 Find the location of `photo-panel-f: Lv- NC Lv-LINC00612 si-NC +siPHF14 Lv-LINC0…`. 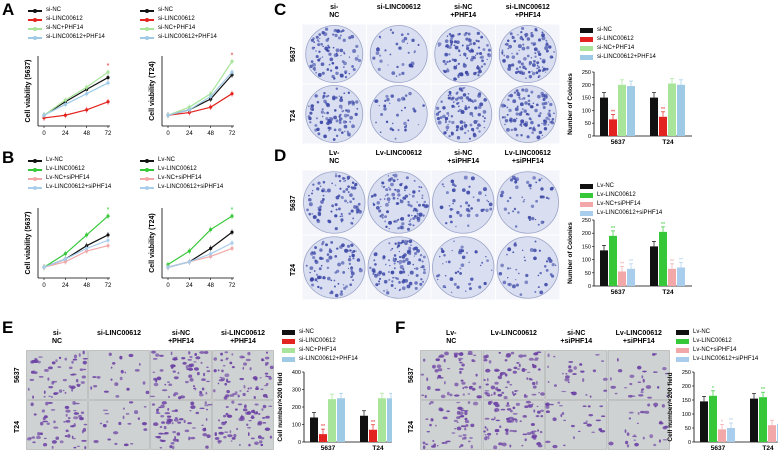

photo-panel-f: Lv- NC Lv-LINC00612 si-NC +siPHF14 Lv-LINC0… is located at coordinates (539, 390).